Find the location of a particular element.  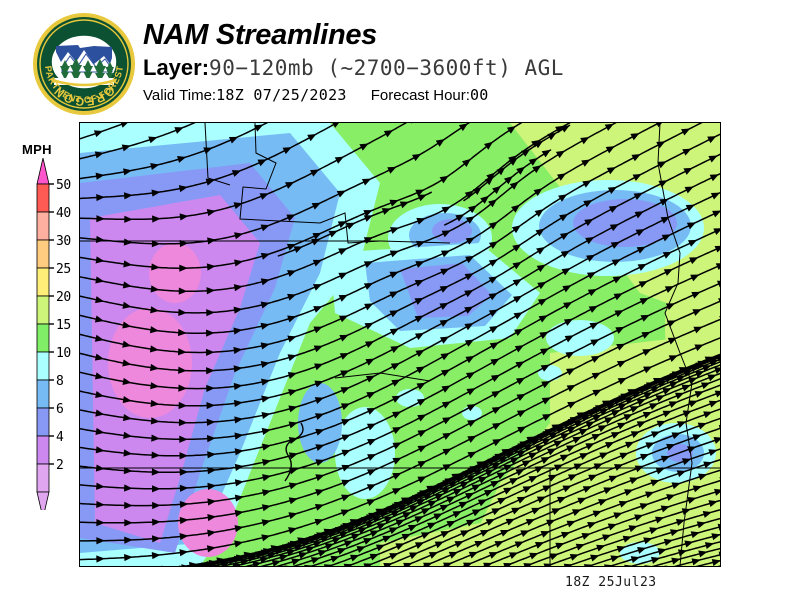

page-title: NAM Streamlines is located at coordinates (260, 35).